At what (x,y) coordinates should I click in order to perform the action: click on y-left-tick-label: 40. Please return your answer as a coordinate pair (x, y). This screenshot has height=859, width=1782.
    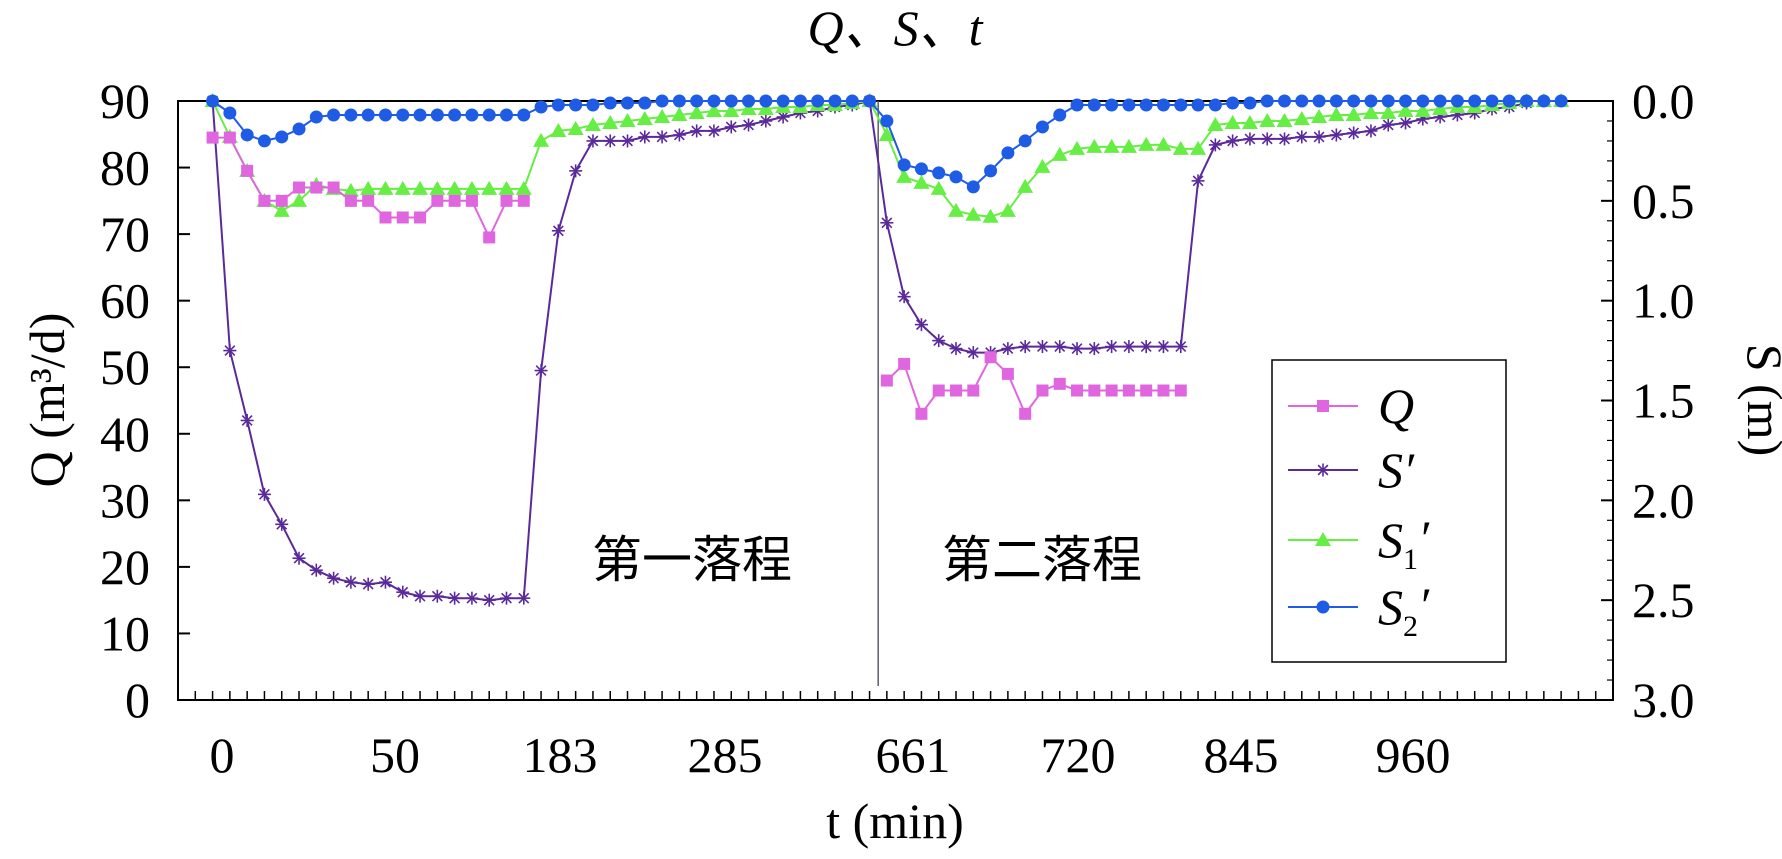
    Looking at the image, I should click on (125, 434).